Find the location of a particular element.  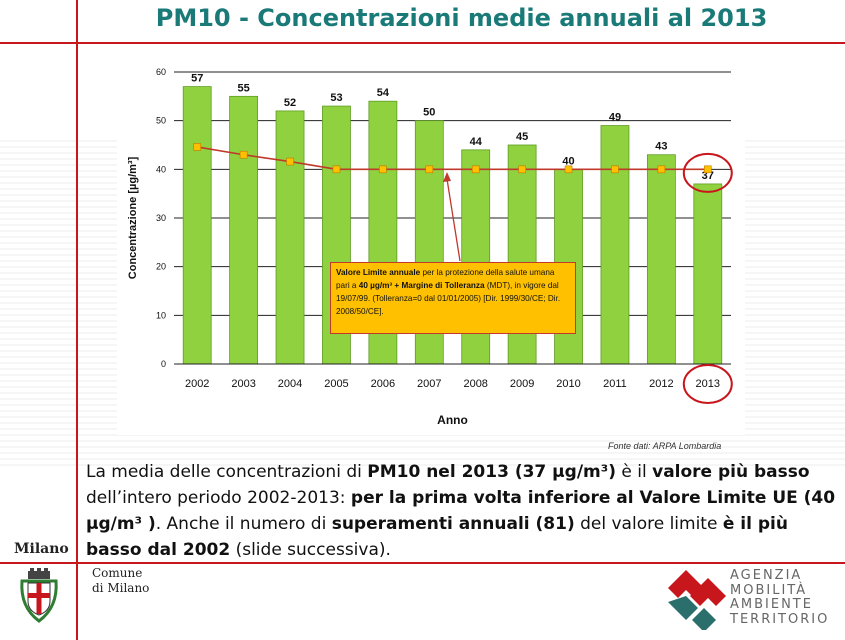

amat-line-2: MOBILITÀ is located at coordinates (769, 590).